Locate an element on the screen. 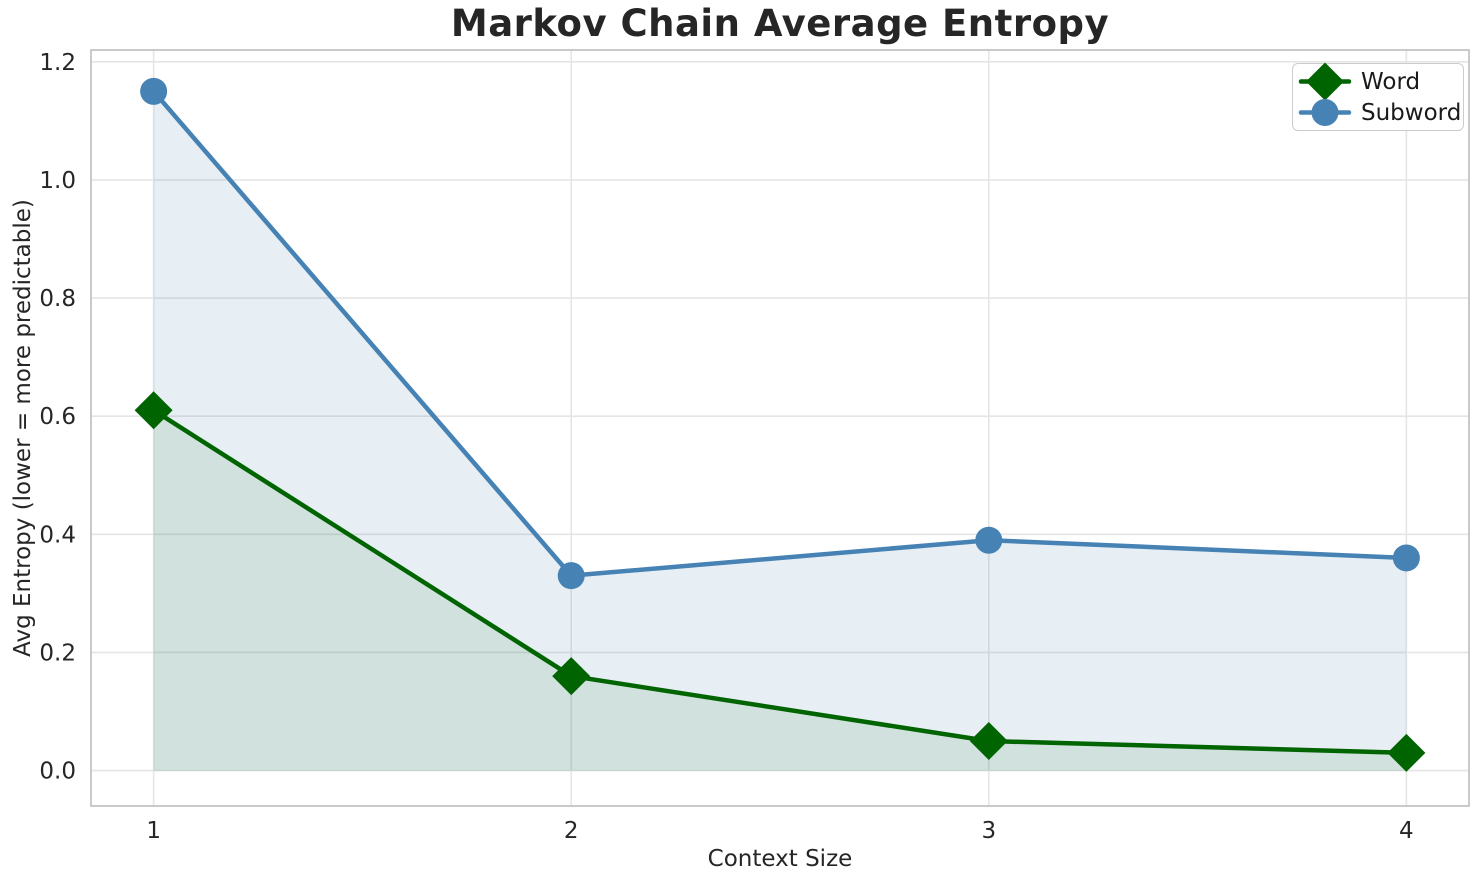 This screenshot has width=1484, height=885. x-axis-label: Context Size is located at coordinates (780, 859).